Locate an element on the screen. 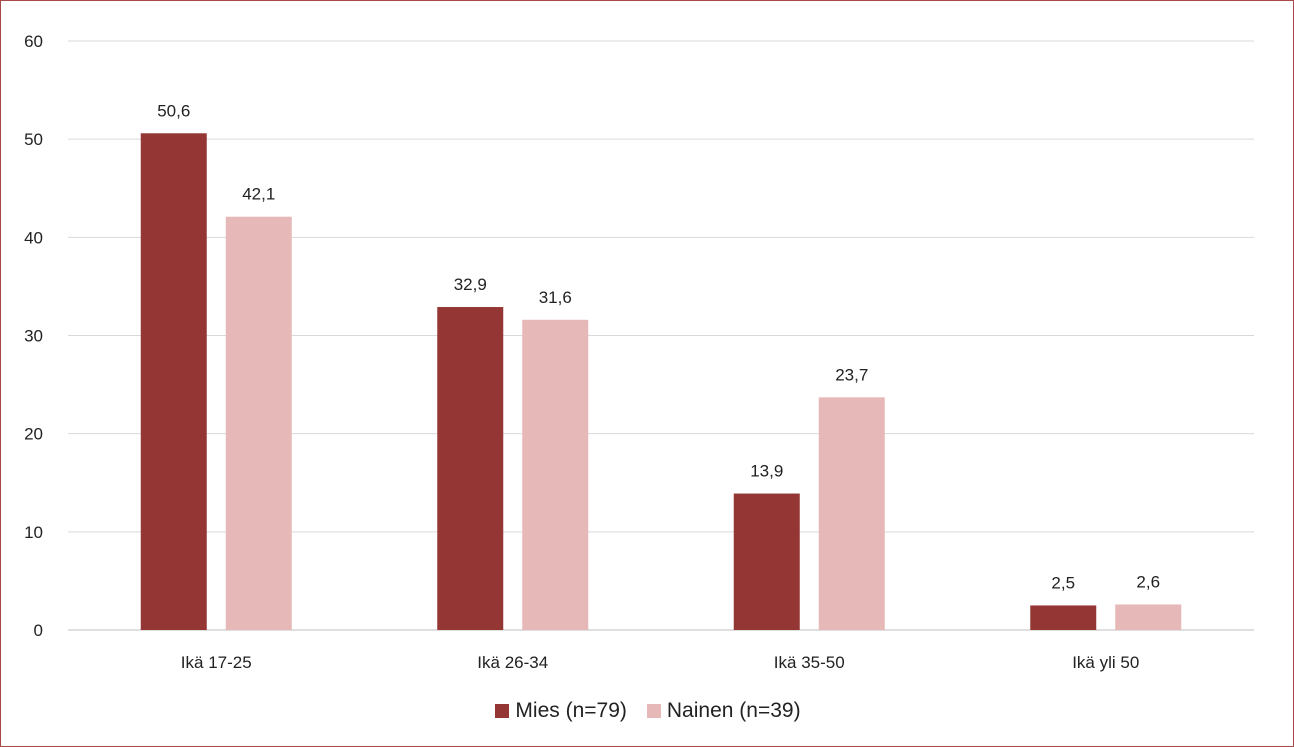  data-label: 31,6 is located at coordinates (555, 297).